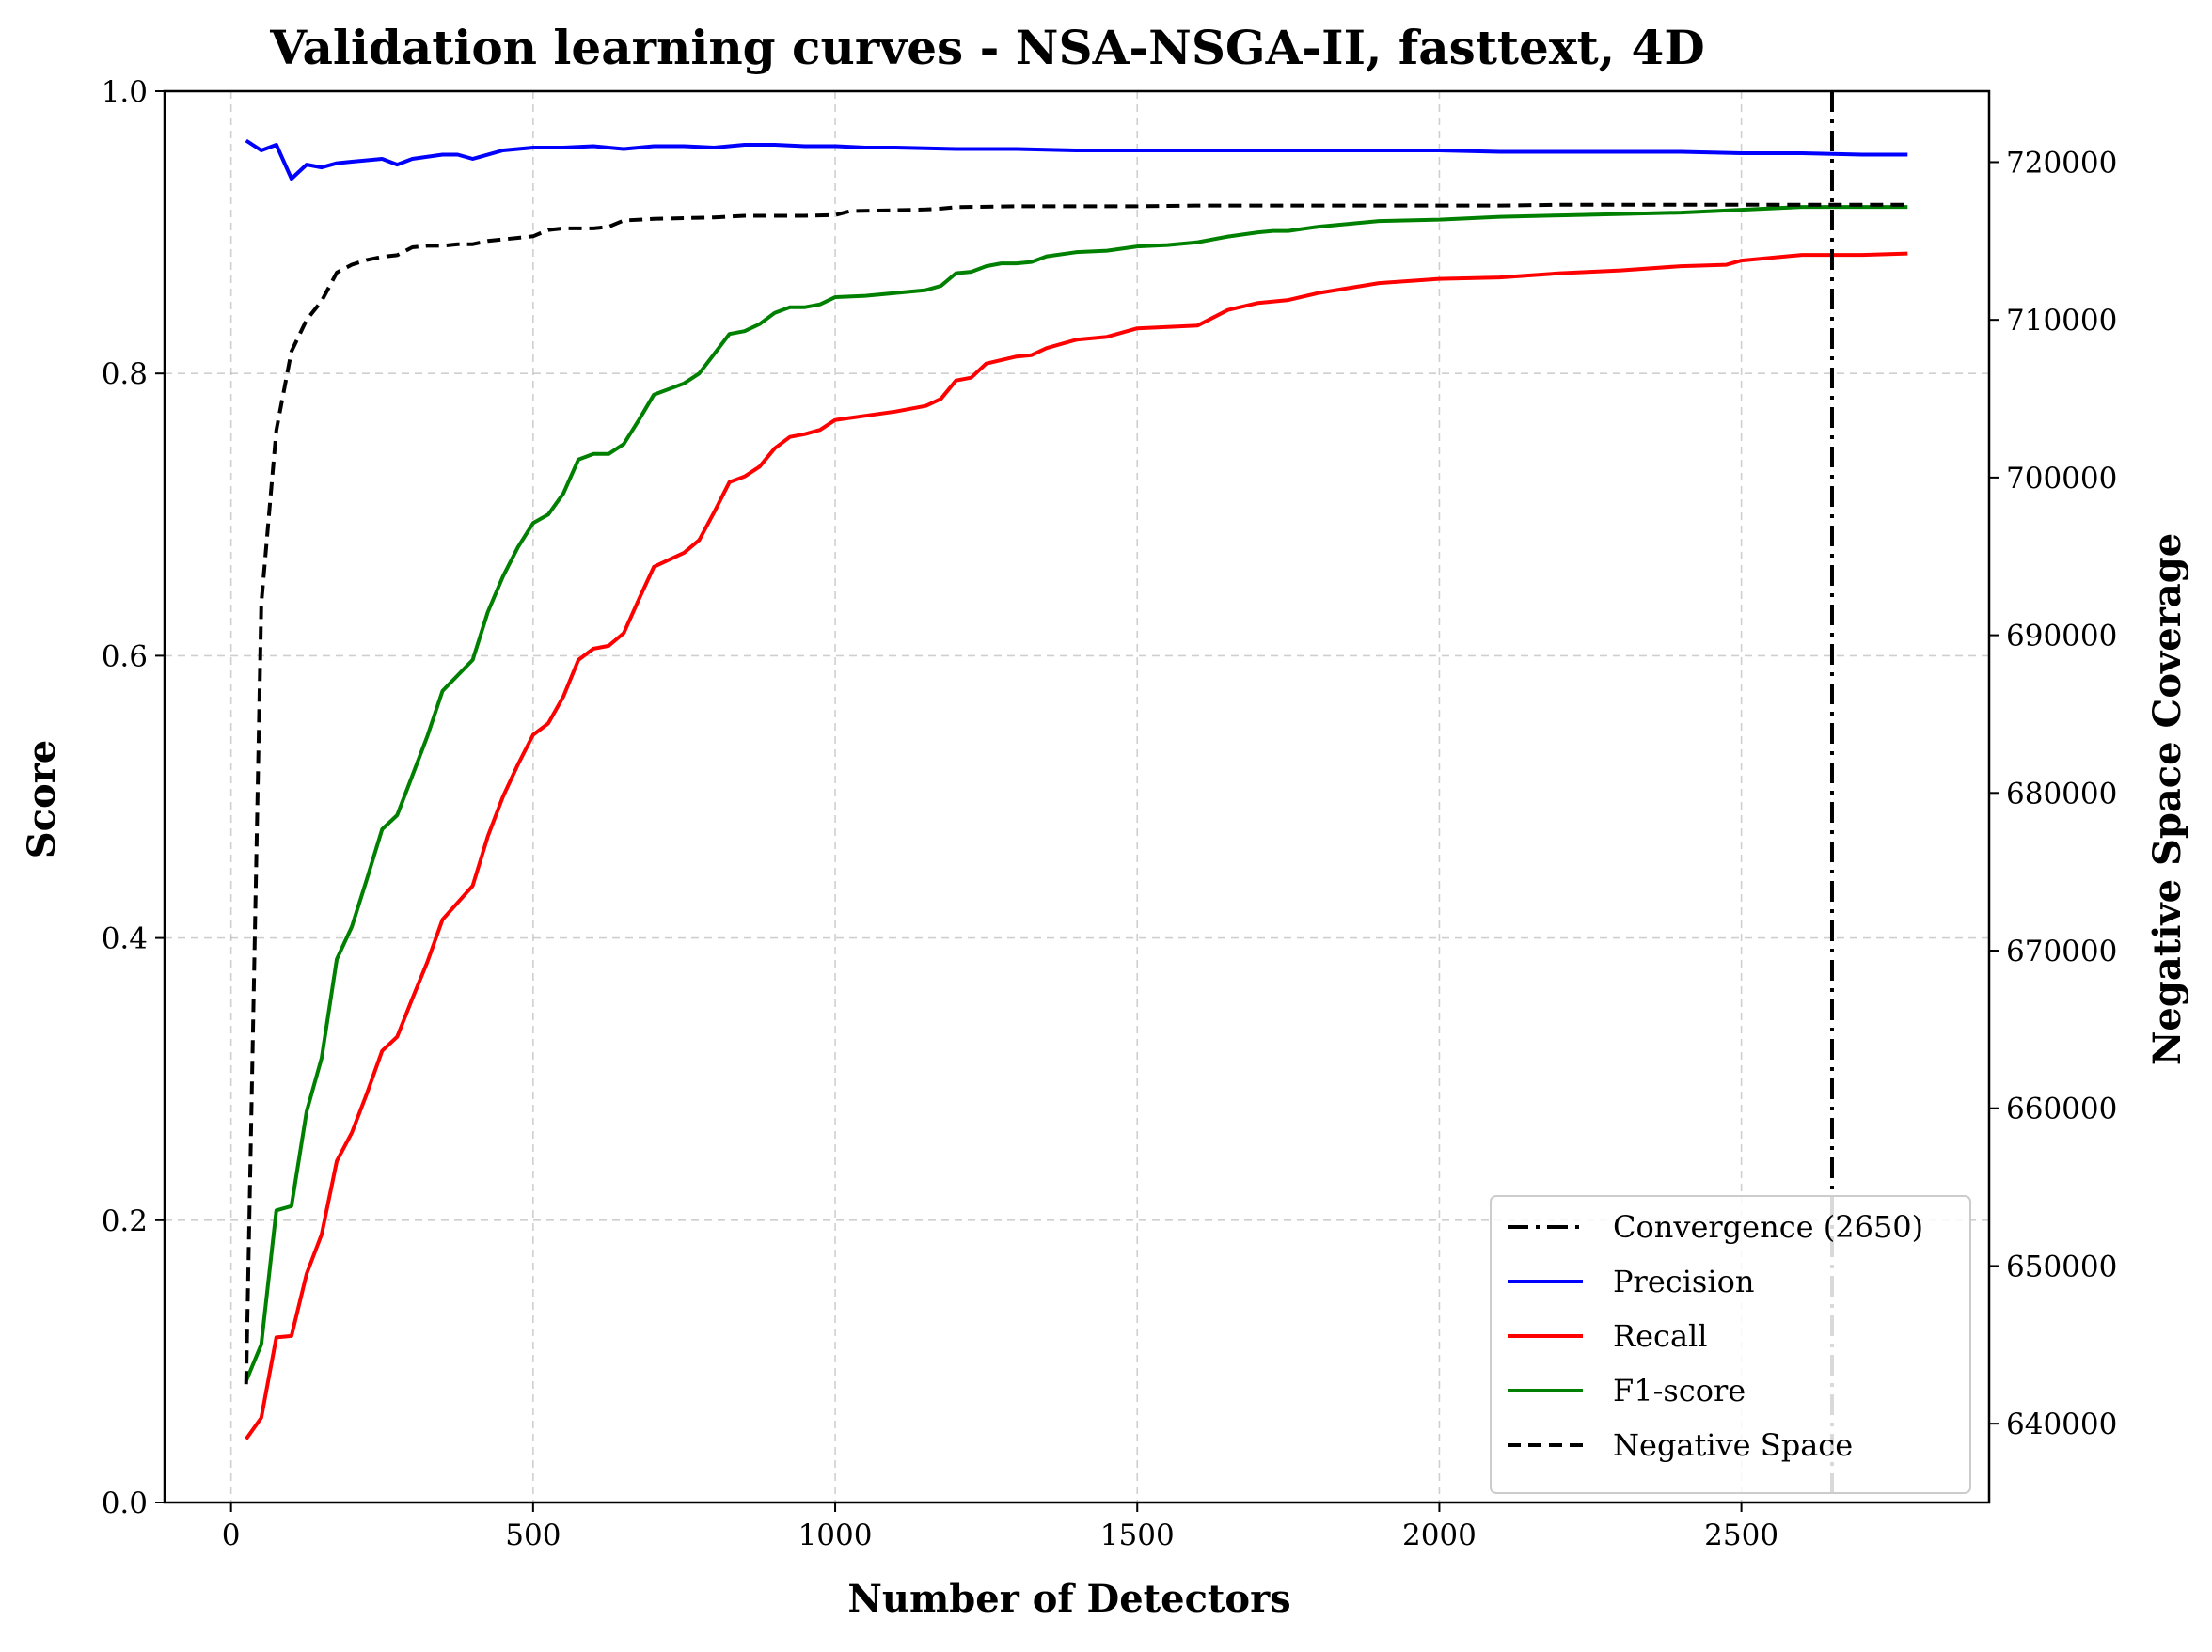 The width and height of the screenshot is (2212, 1652). I want to click on y-tick-label: 0.8, so click(125, 374).